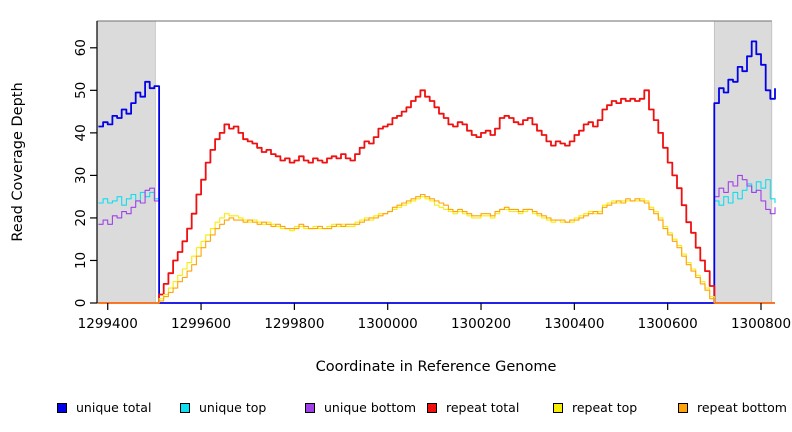 This screenshot has height=432, width=792. What do you see at coordinates (201, 324) in the screenshot?
I see `x-tick-label: 1299600` at bounding box center [201, 324].